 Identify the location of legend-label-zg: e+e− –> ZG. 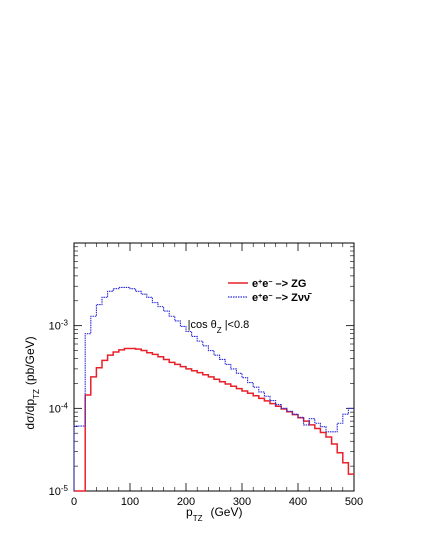
(279, 284).